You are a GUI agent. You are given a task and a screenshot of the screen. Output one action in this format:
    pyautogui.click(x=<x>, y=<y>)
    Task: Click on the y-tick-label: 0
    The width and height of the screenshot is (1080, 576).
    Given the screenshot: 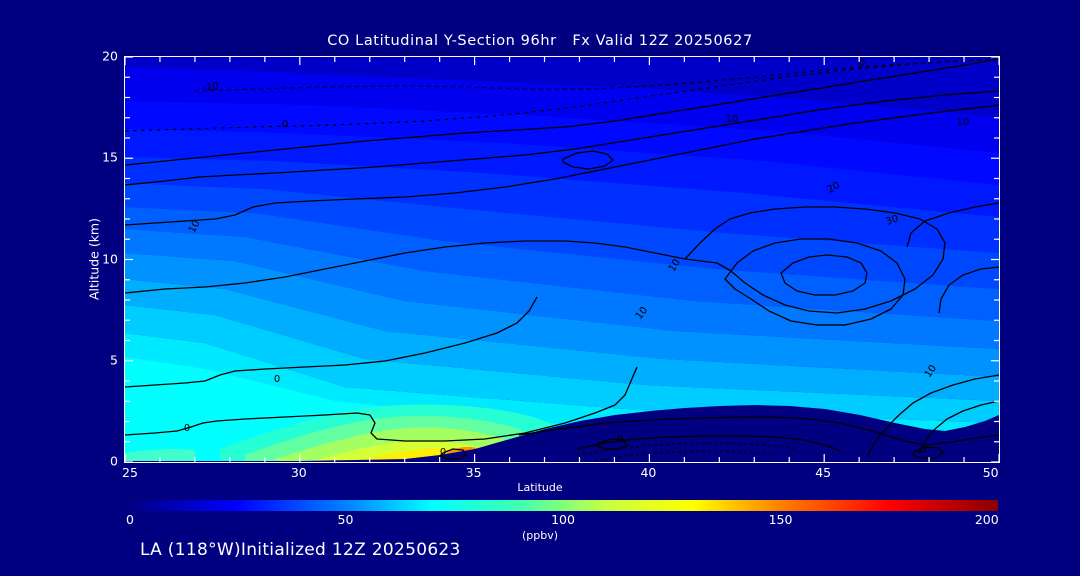 What is the action you would take?
    pyautogui.click(x=114, y=461)
    